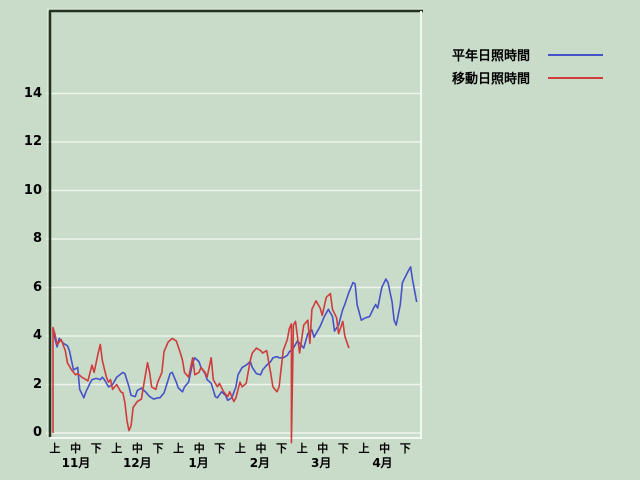 The image size is (640, 480). What do you see at coordinates (405, 448) in the screenshot?
I see `x-period-label-17: 下` at bounding box center [405, 448].